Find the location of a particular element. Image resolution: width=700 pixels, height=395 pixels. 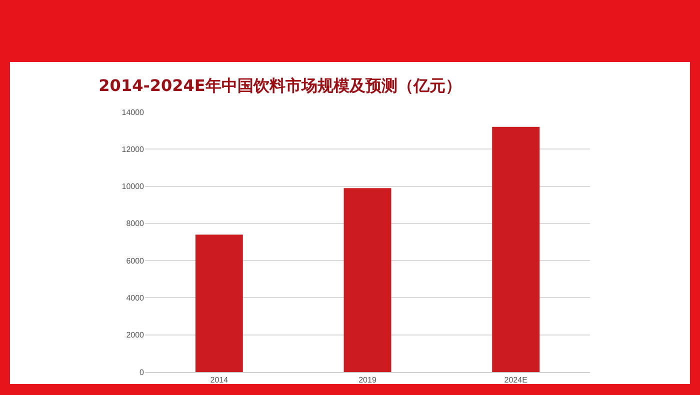

y-tick-label: 14000 is located at coordinates (133, 112).